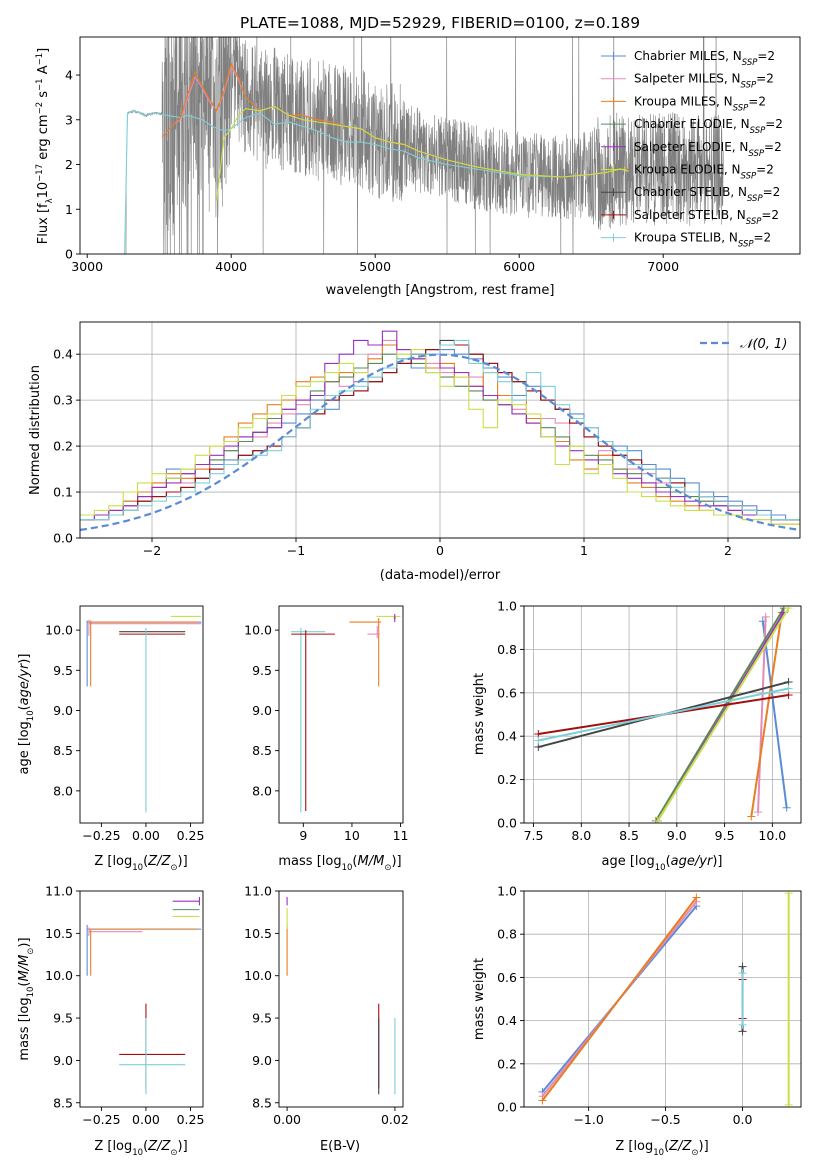 This screenshot has width=819, height=1170. I want to click on legend-label: Chabrier MILES, NSSP=2, so click(704, 58).